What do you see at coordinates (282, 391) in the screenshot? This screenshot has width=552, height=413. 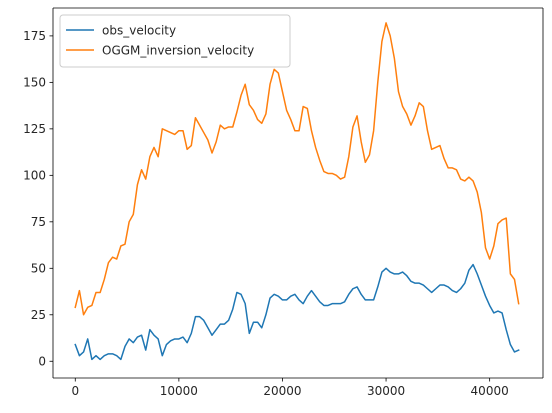 I see `x-tick-label: 20000` at bounding box center [282, 391].